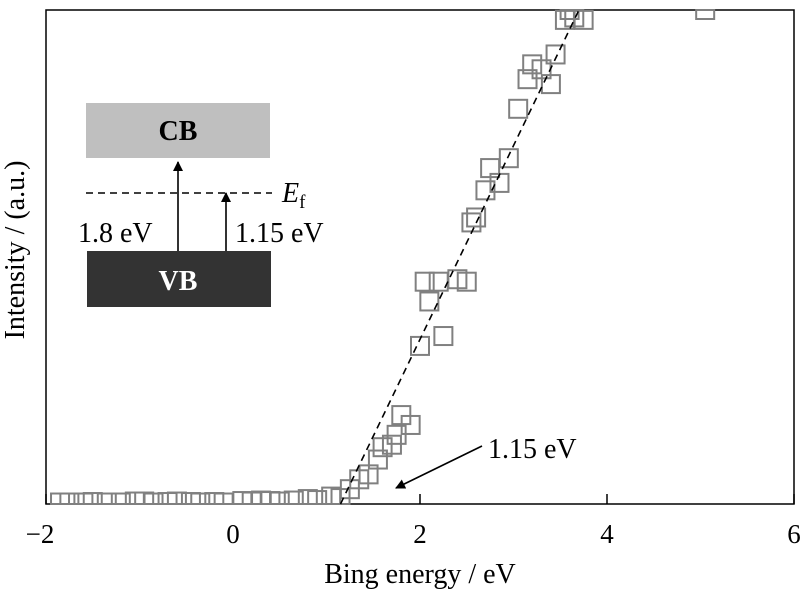 Image resolution: width=800 pixels, height=591 pixels. I want to click on band-diagram-inset: CB Ef 1.8 eV 1.15 eV VB, so click(201, 205).